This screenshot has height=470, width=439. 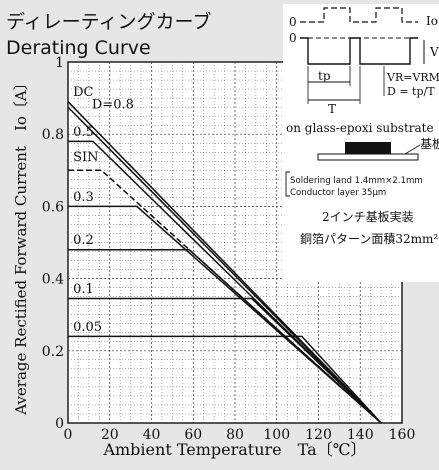 What do you see at coordinates (293, 38) in the screenshot?
I see `v-zero-label: 0` at bounding box center [293, 38].